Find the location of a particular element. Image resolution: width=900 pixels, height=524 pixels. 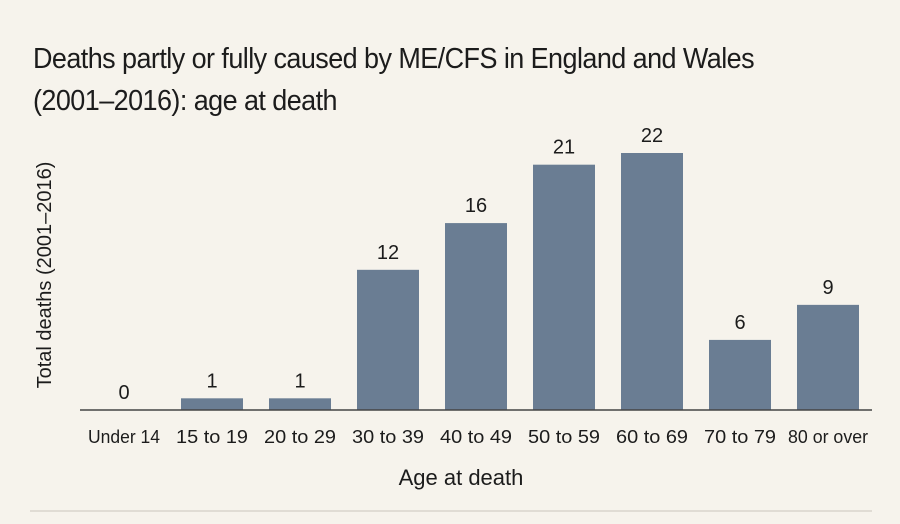

x-tick-label-5: 50 to 59 is located at coordinates (564, 437).